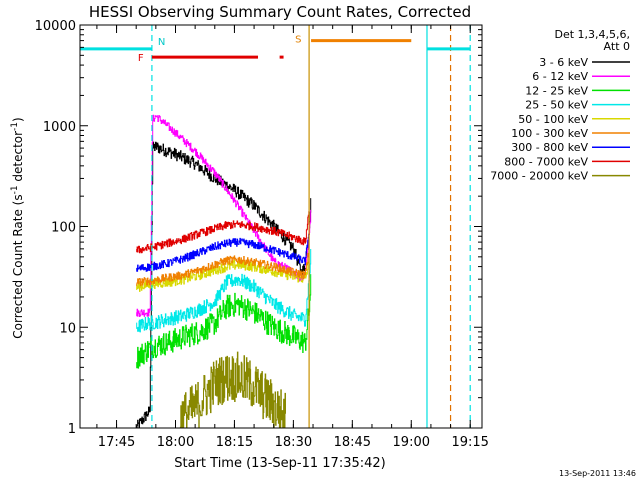 This screenshot has width=640, height=480. What do you see at coordinates (556, 105) in the screenshot?
I see `legend-label-3: 25 - 50 keV` at bounding box center [556, 105].